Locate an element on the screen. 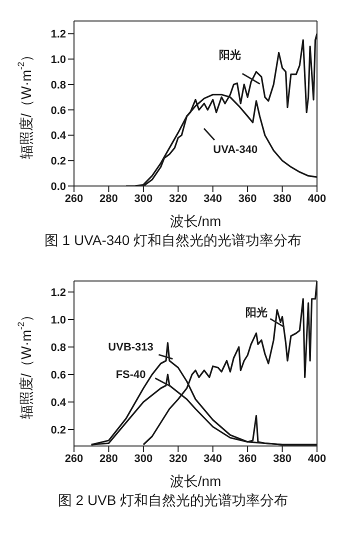 The width and height of the screenshot is (348, 545). legend-label: UVA-340 is located at coordinates (235, 150).